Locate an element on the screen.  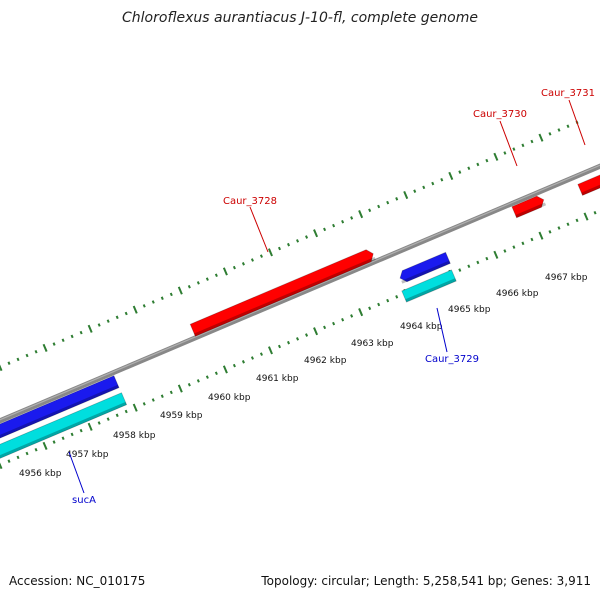
gene-Caur_3731-feature is located at coordinates (588, 184).